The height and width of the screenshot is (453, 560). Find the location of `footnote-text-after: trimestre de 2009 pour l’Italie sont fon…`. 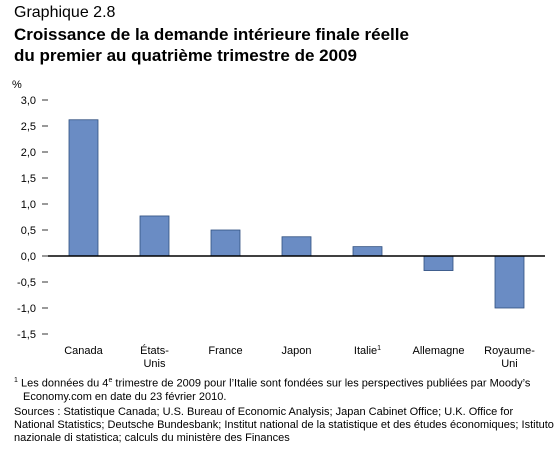

footnote-text-after: trimestre de 2009 pour l’Italie sont fon… is located at coordinates (277, 390).